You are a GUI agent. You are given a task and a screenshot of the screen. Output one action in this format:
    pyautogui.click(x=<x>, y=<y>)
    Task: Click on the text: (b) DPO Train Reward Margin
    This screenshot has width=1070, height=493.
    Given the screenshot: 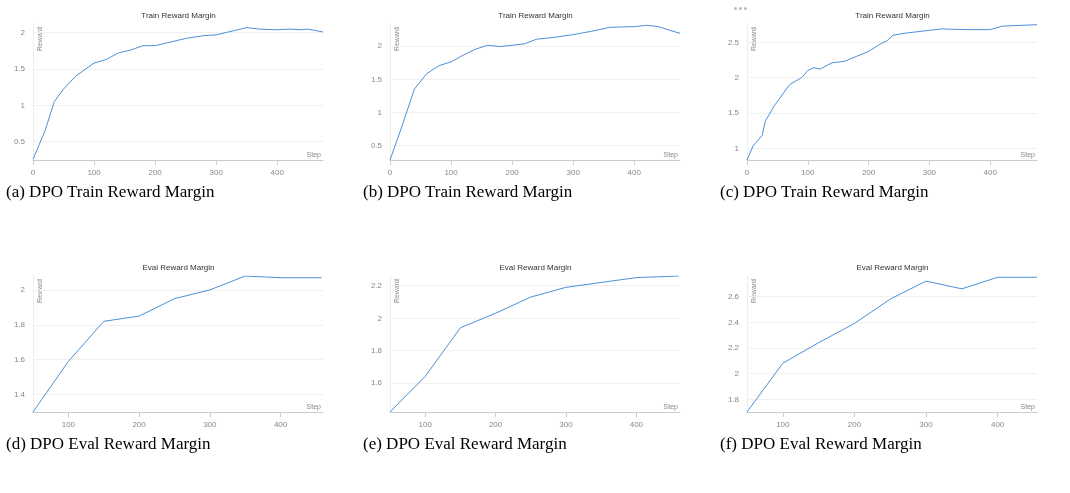 What is the action you would take?
    pyautogui.click(x=468, y=191)
    